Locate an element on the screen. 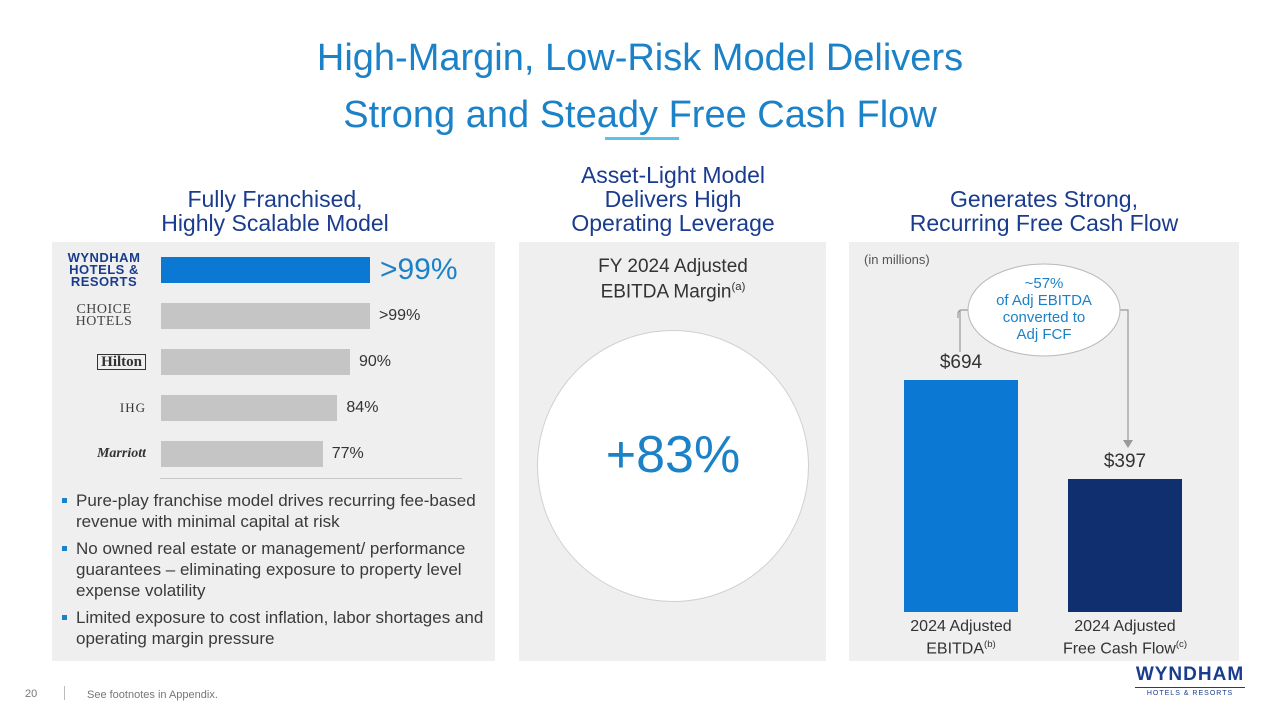  callout-line-4: Adj FCF is located at coordinates (1044, 334).